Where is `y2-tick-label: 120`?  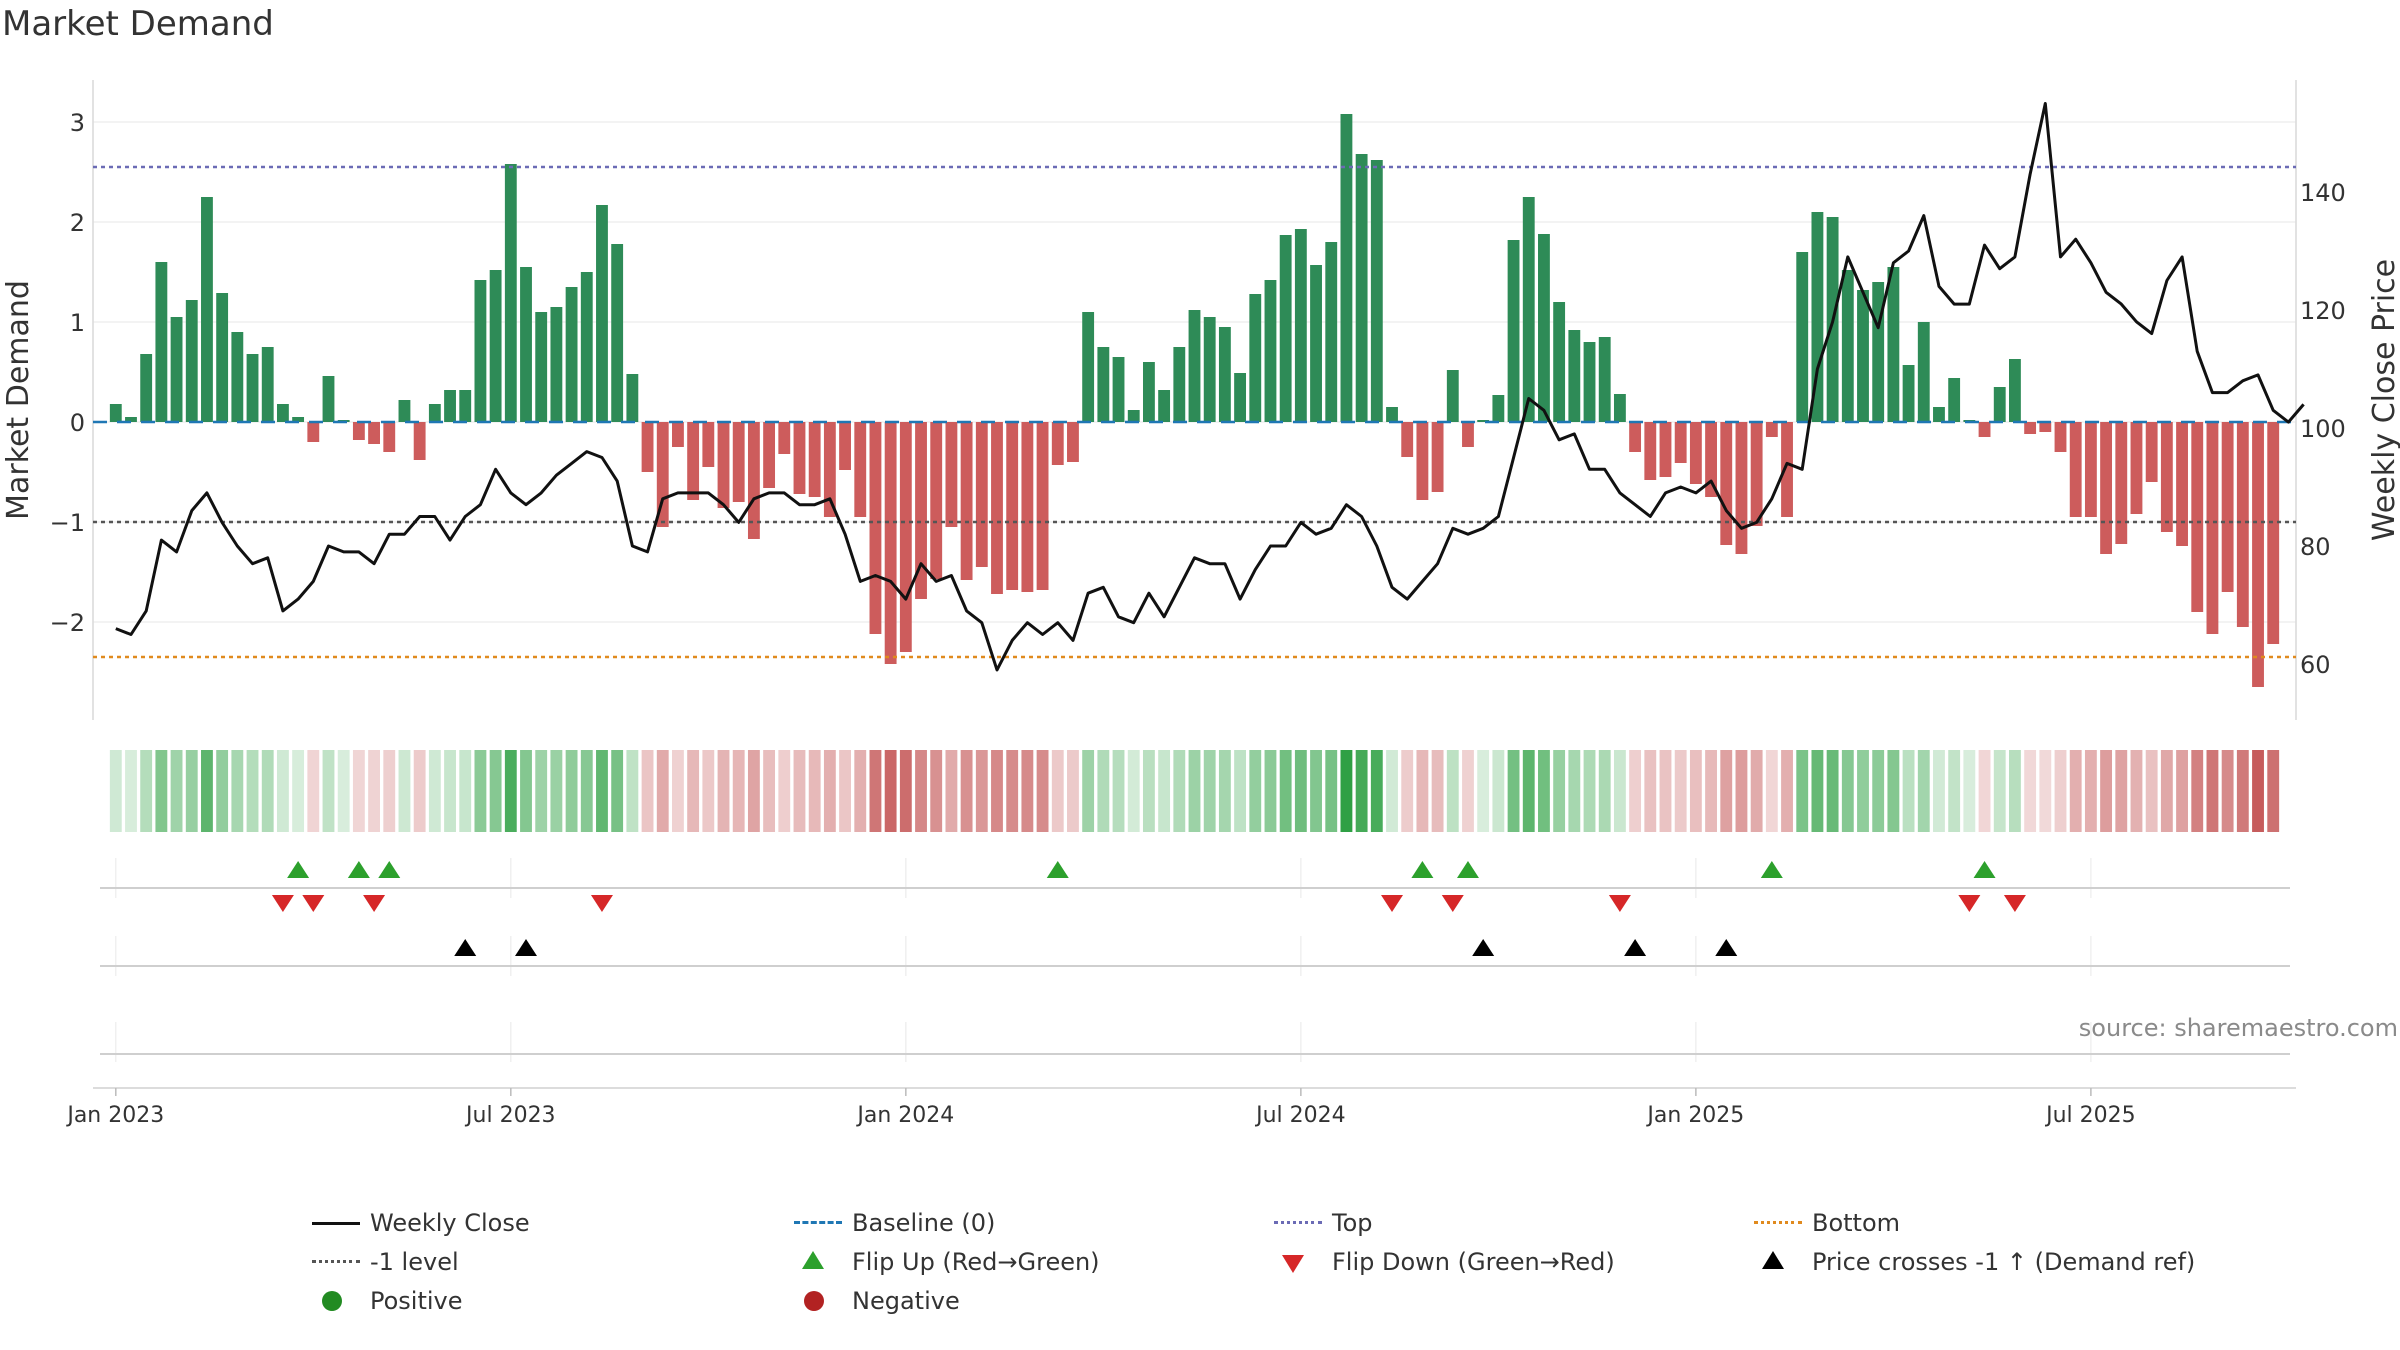 y2-tick-label: 120 is located at coordinates (2323, 311).